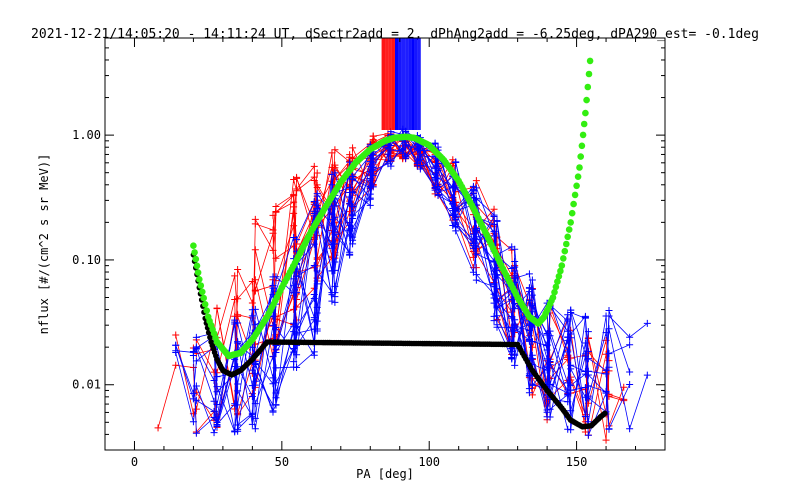 The height and width of the screenshot is (500, 800). I want to click on y-axis-label: nflux [#/(cm^2 s sr MeV)], so click(44, 244).